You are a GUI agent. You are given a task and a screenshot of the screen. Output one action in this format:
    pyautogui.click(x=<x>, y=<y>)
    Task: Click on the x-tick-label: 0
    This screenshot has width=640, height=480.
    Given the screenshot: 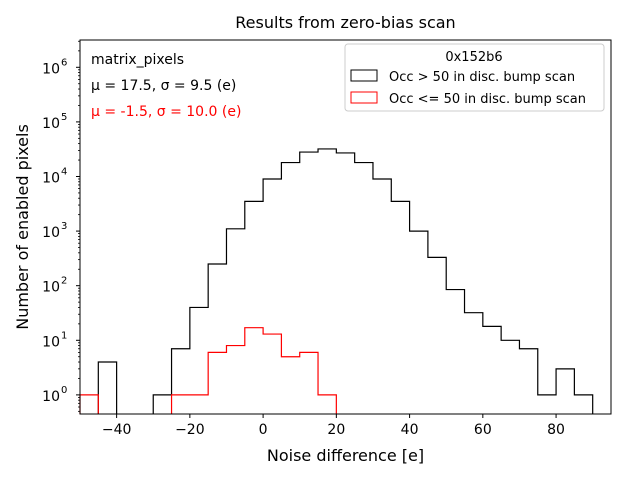 What is the action you would take?
    pyautogui.click(x=263, y=430)
    